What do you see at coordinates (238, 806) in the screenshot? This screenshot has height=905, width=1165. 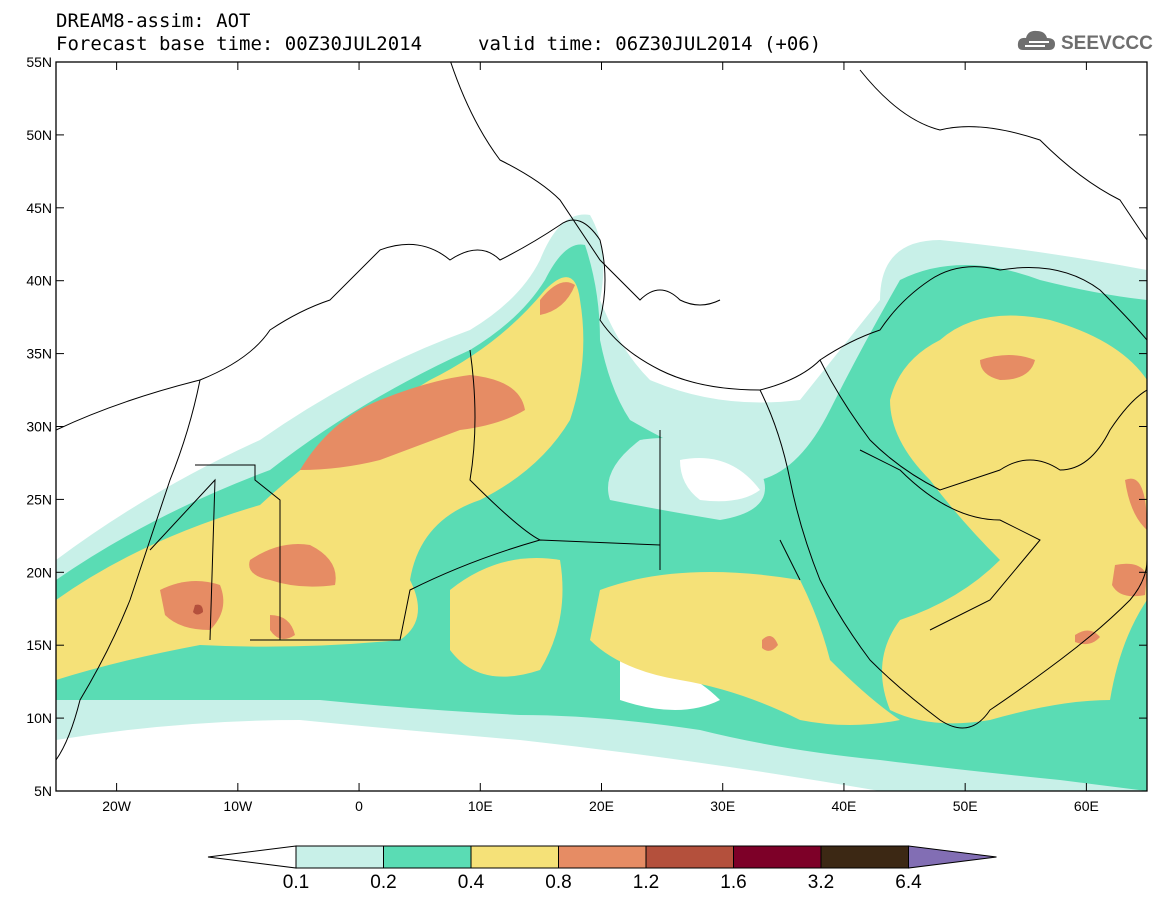 I see `lon-tick-label: 10W` at bounding box center [238, 806].